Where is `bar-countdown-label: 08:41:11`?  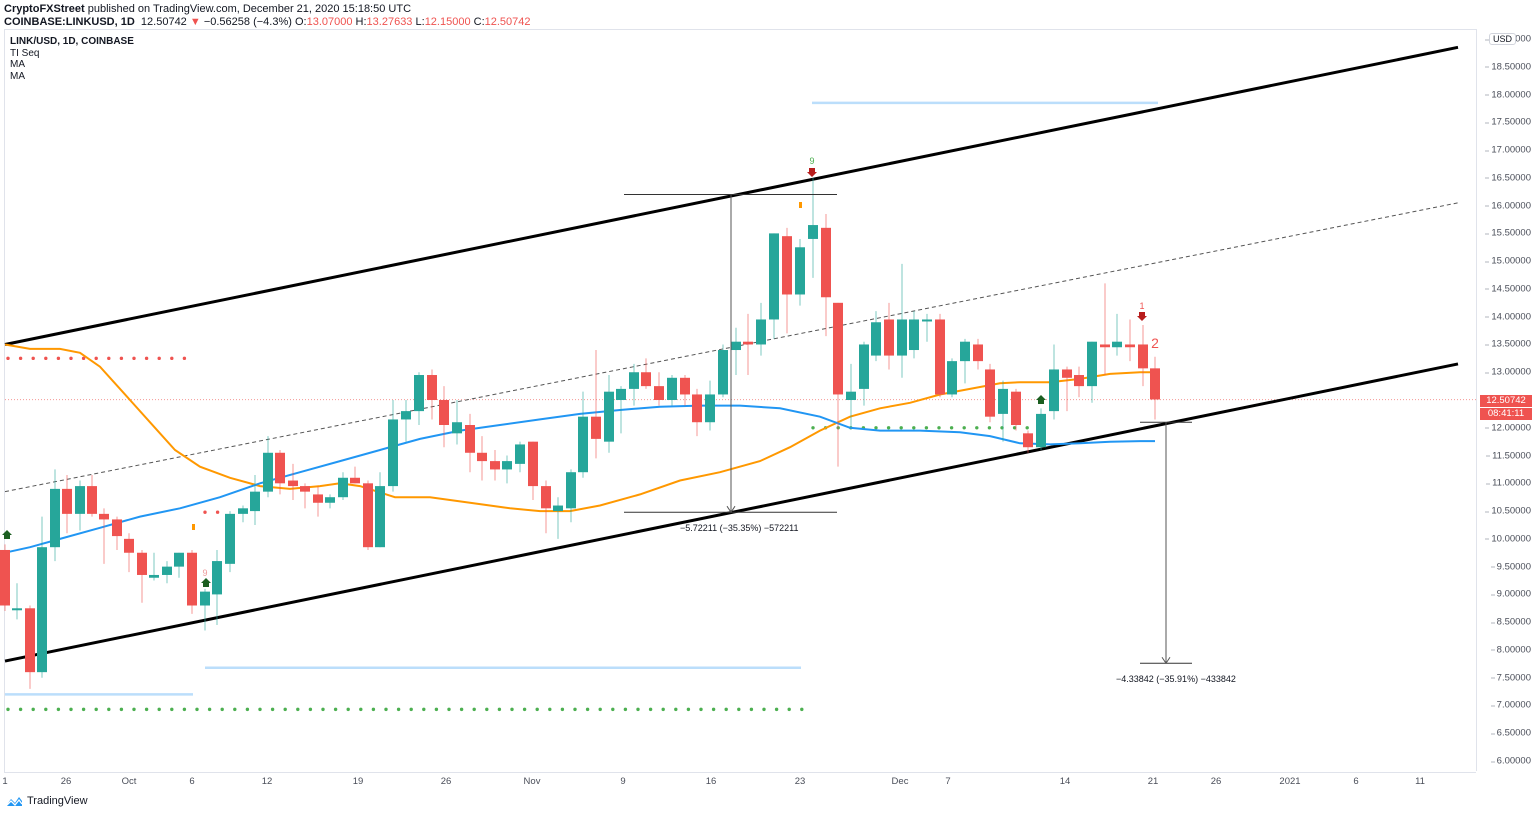 bar-countdown-label: 08:41:11 is located at coordinates (1506, 414).